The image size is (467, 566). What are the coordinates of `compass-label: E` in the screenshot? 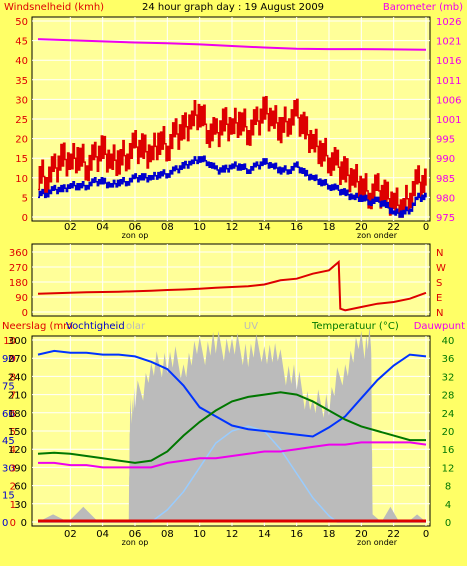 It's located at (439, 298).